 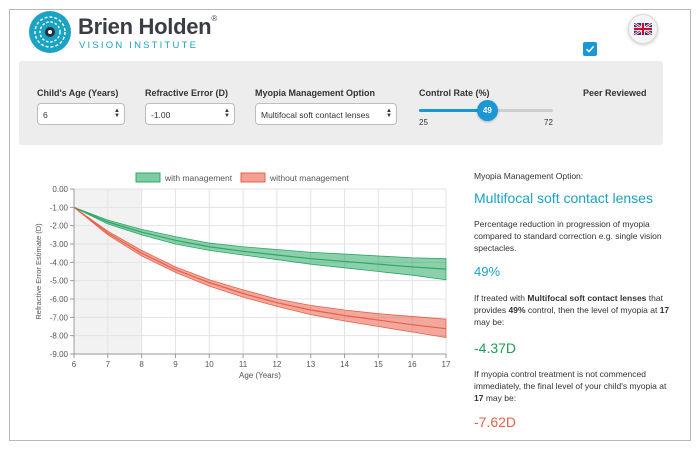 What do you see at coordinates (563, 198) in the screenshot?
I see `option-name: Multifocal soft contact lenses` at bounding box center [563, 198].